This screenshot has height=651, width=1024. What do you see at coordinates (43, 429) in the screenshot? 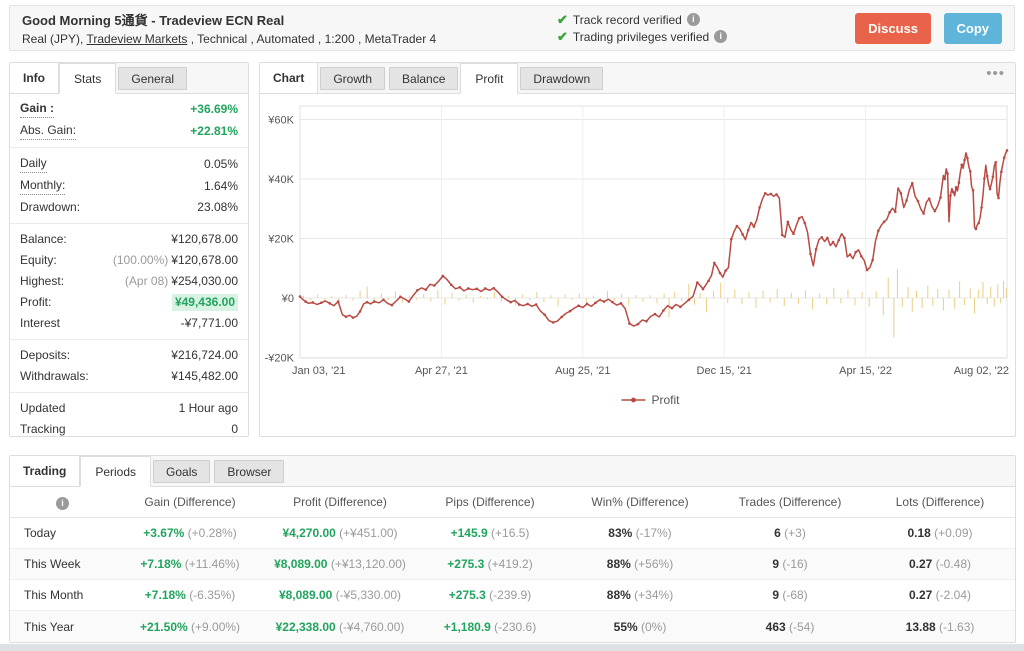
I see `stat-label: Tracking` at bounding box center [43, 429].